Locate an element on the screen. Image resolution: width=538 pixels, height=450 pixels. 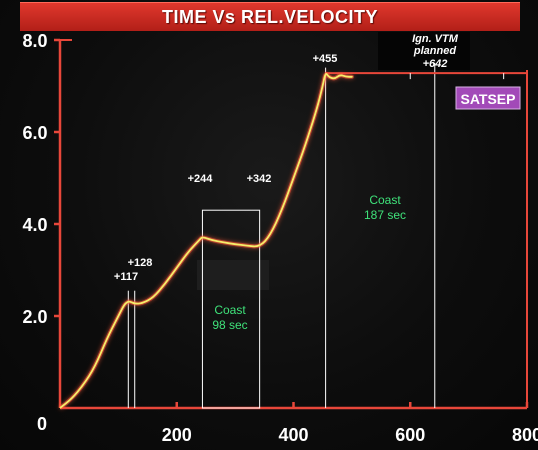
coast2-duration: 187 sec is located at coordinates (385, 215).